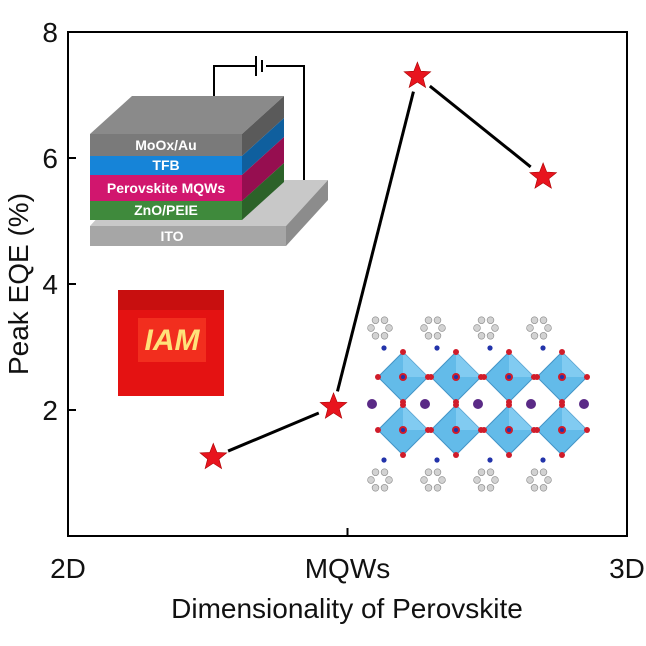 Image resolution: width=646 pixels, height=646 pixels. I want to click on crystal-structure-inset, so click(478, 404).